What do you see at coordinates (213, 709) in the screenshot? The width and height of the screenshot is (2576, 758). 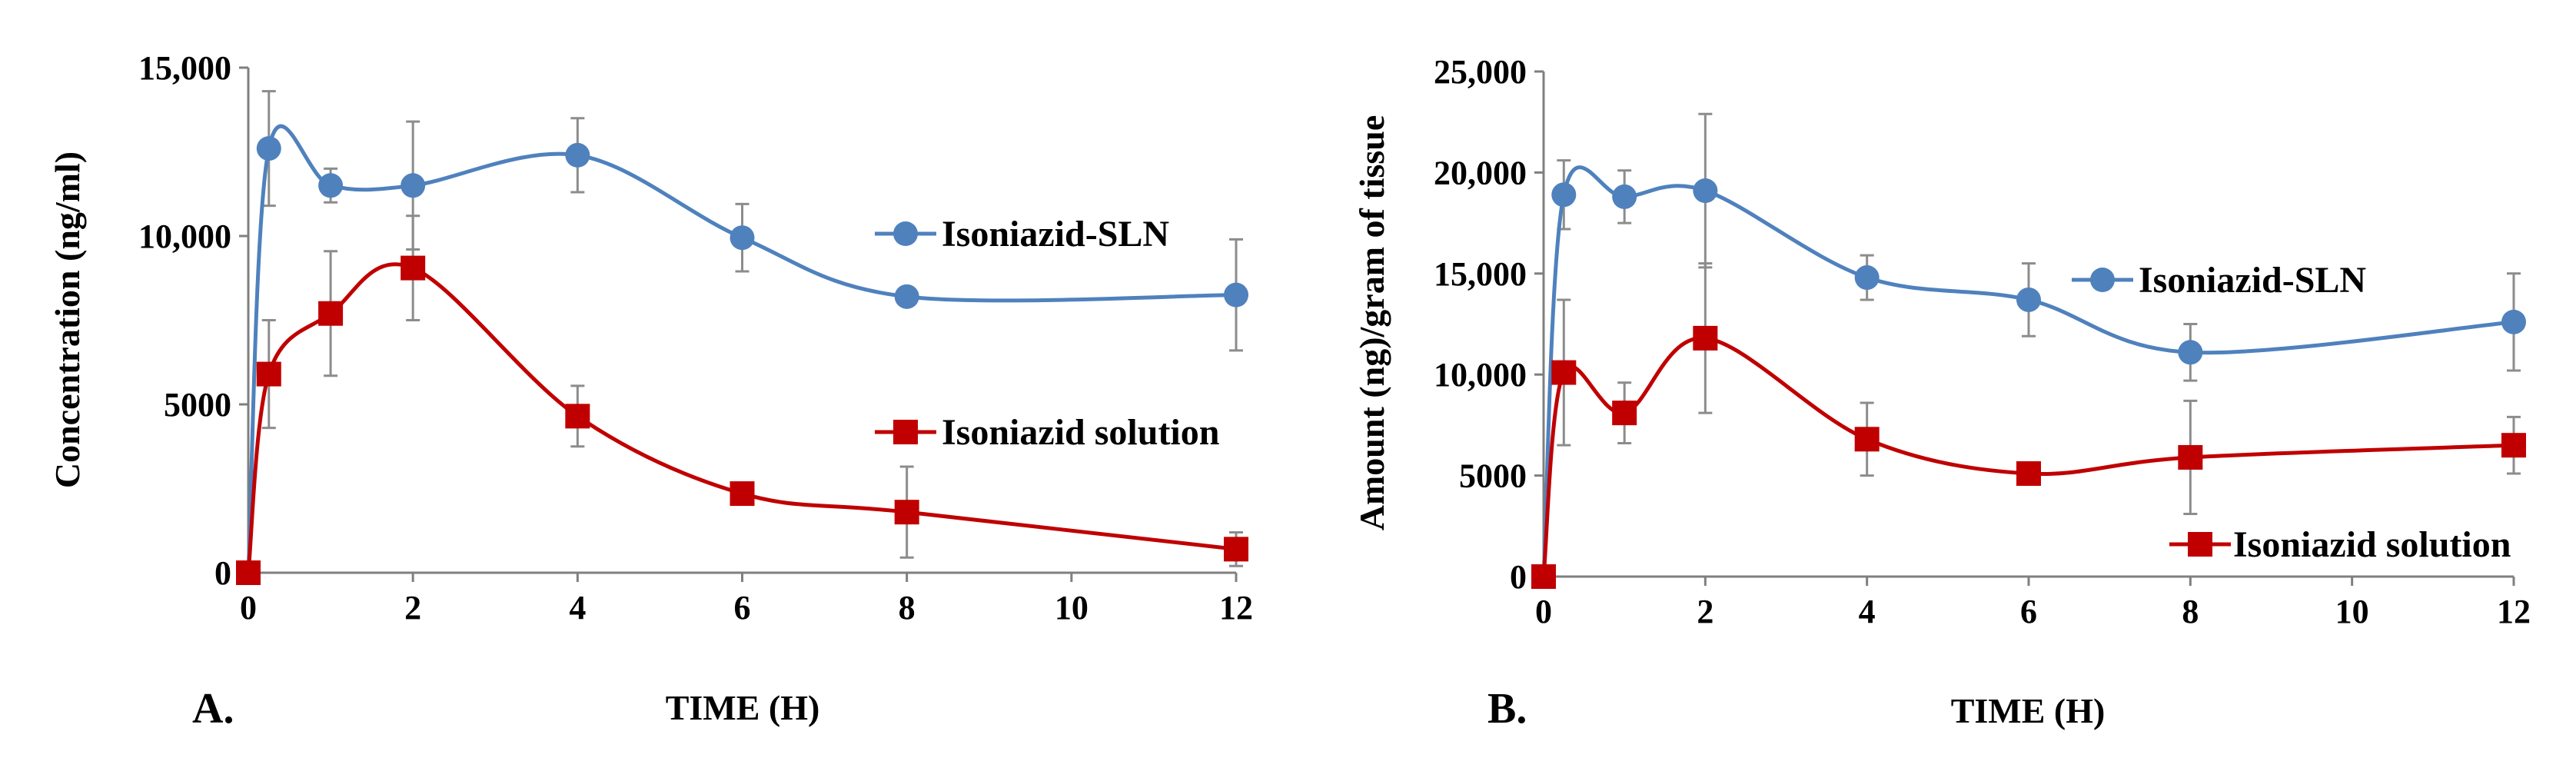 I see `panel-label: A.` at bounding box center [213, 709].